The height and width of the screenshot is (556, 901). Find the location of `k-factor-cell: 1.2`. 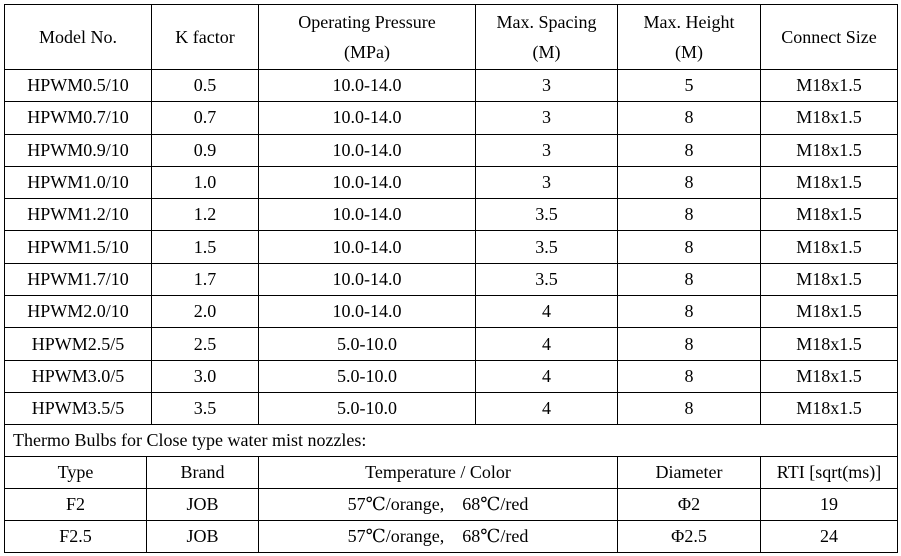

k-factor-cell: 1.2 is located at coordinates (205, 215).